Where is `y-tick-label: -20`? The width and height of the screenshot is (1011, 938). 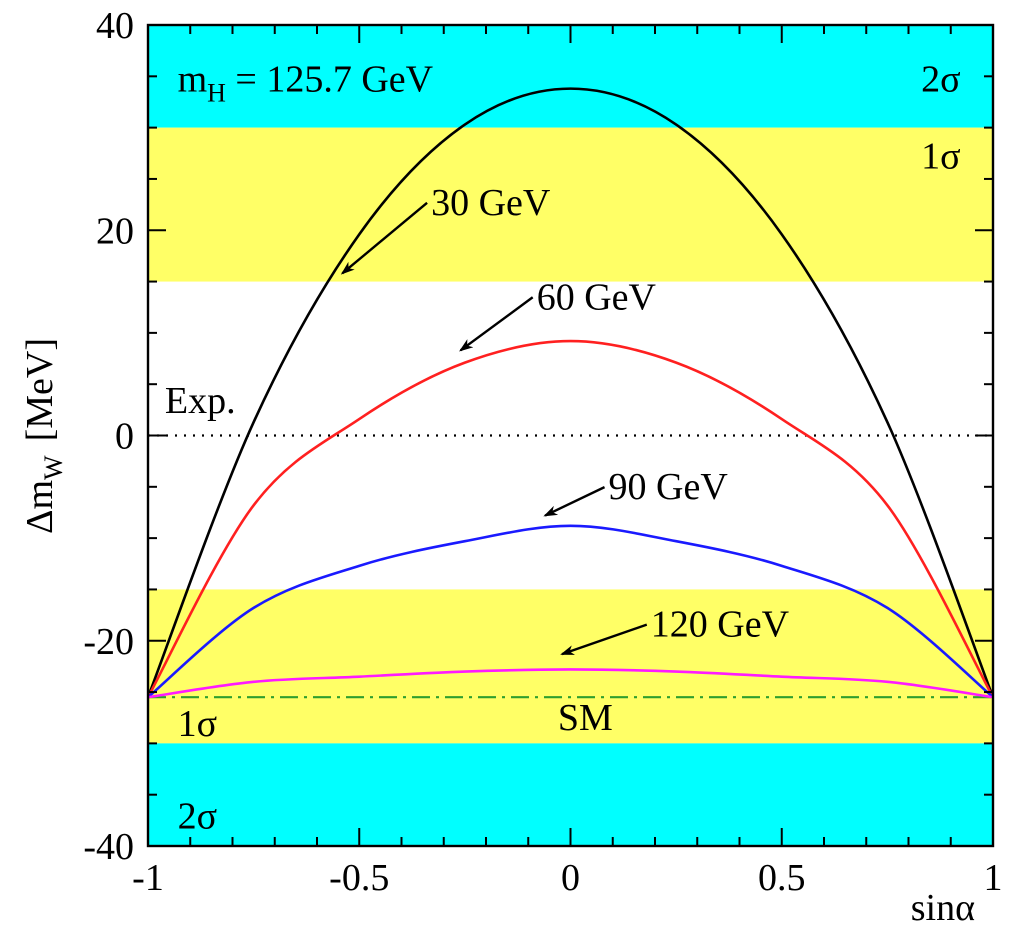
y-tick-label: -20 is located at coordinates (108, 642).